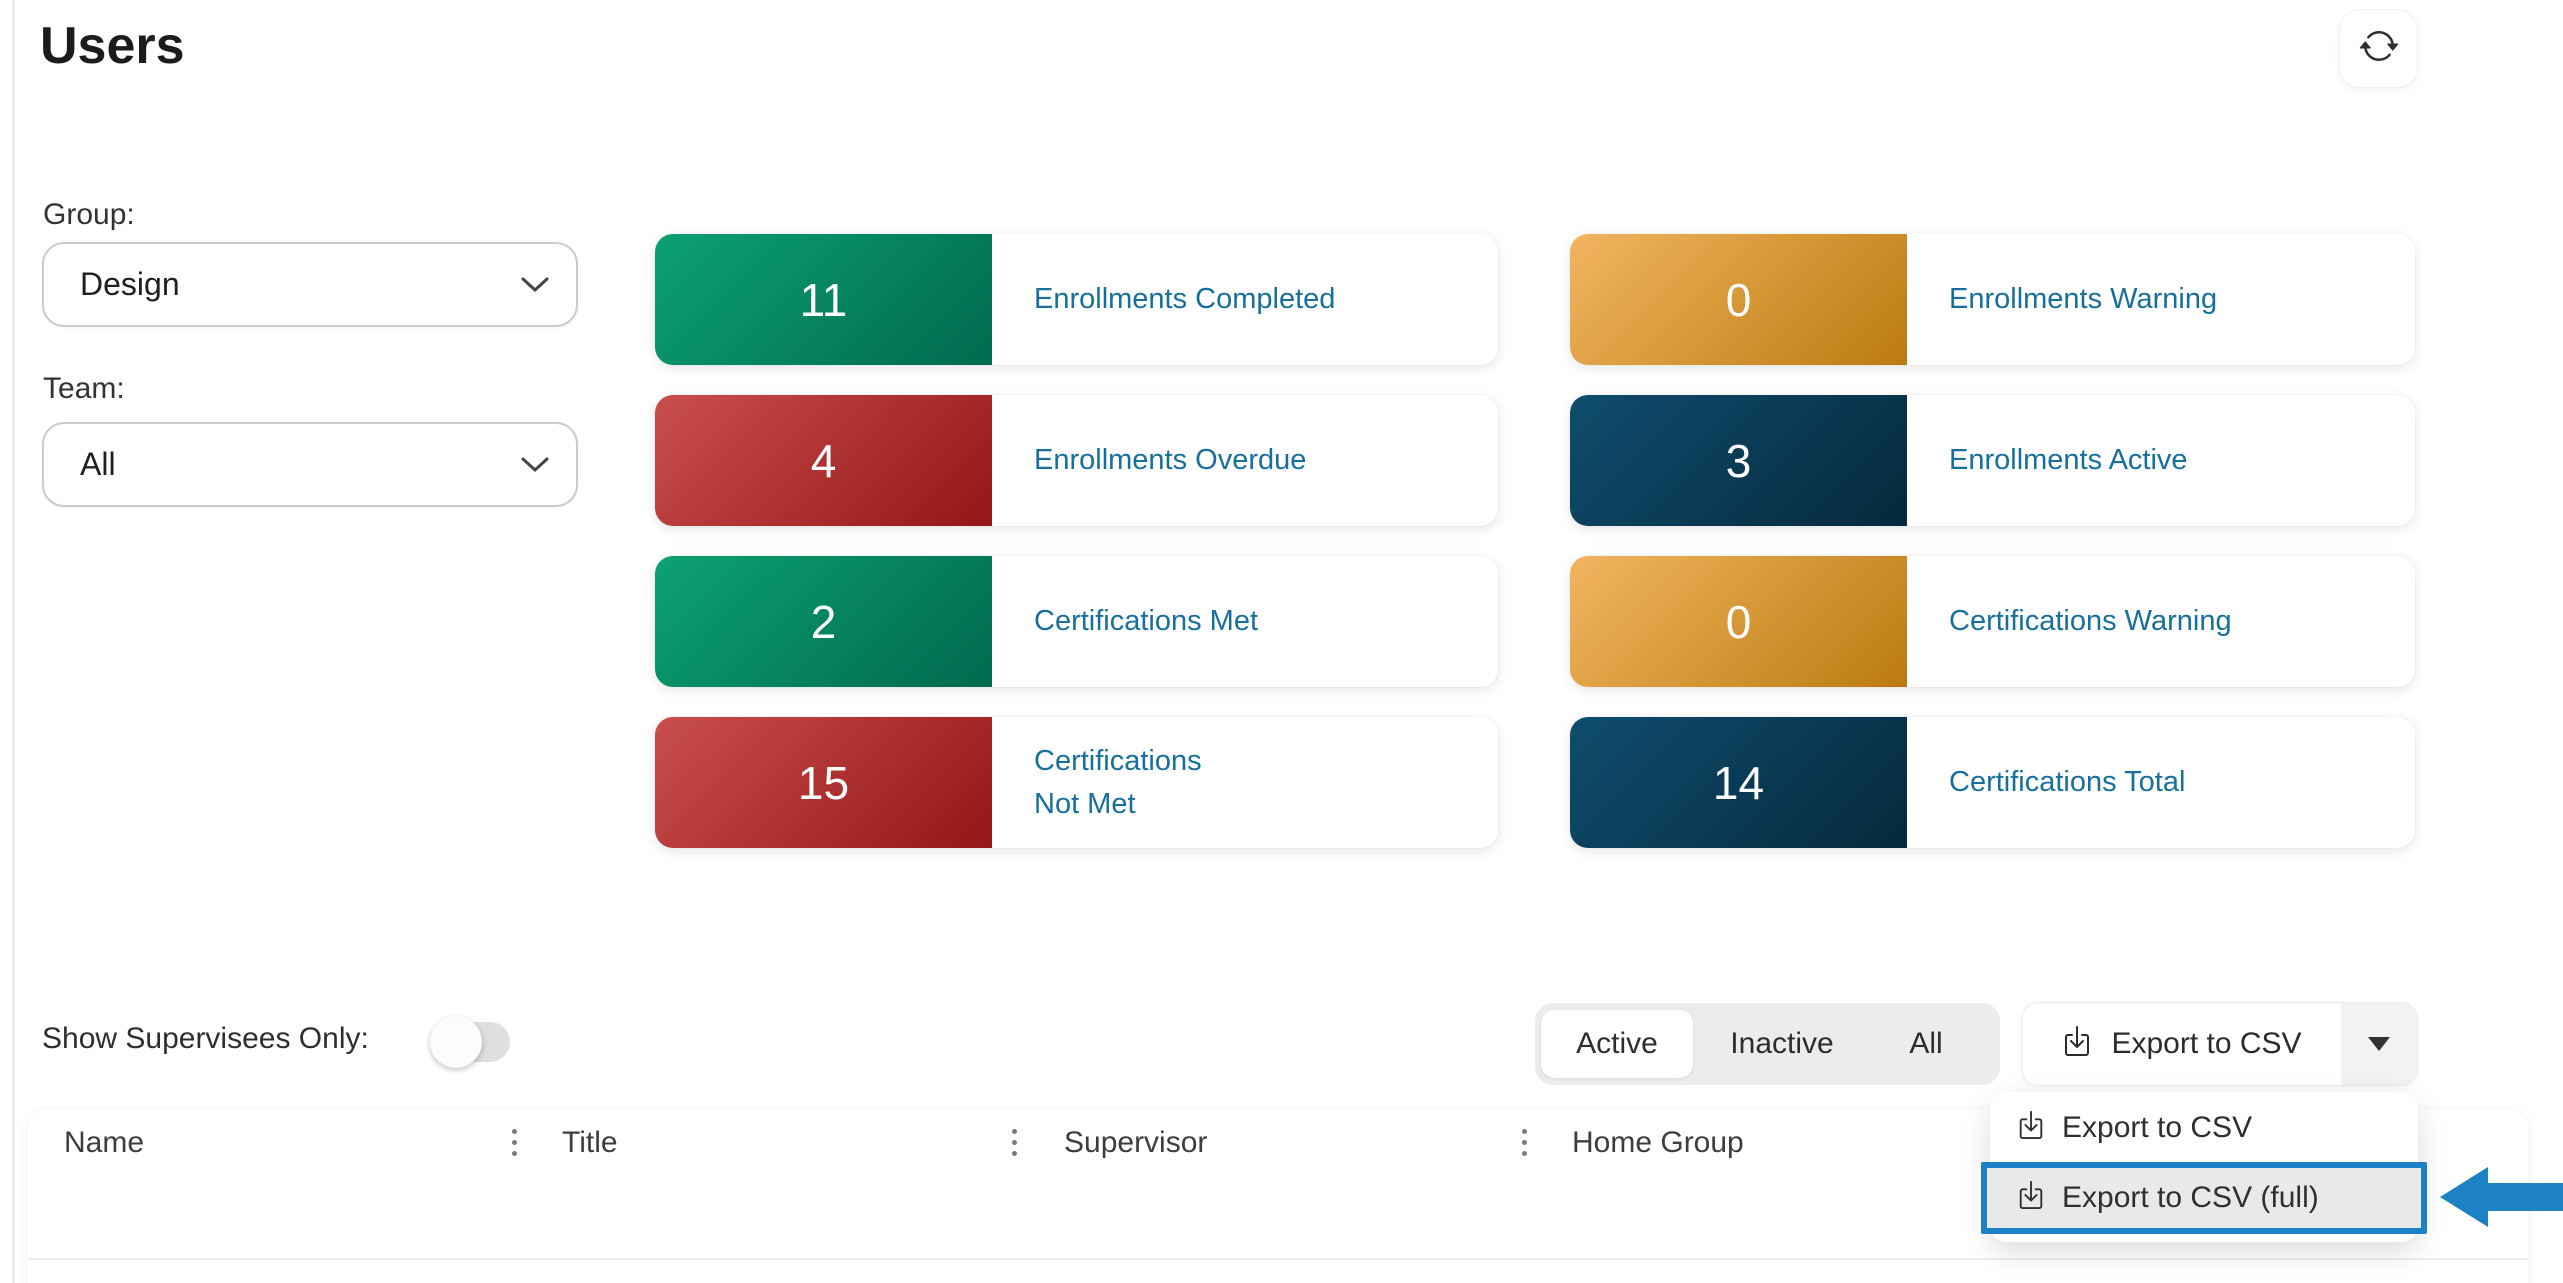  I want to click on stat-label-link: Enrollments Active, so click(2068, 460).